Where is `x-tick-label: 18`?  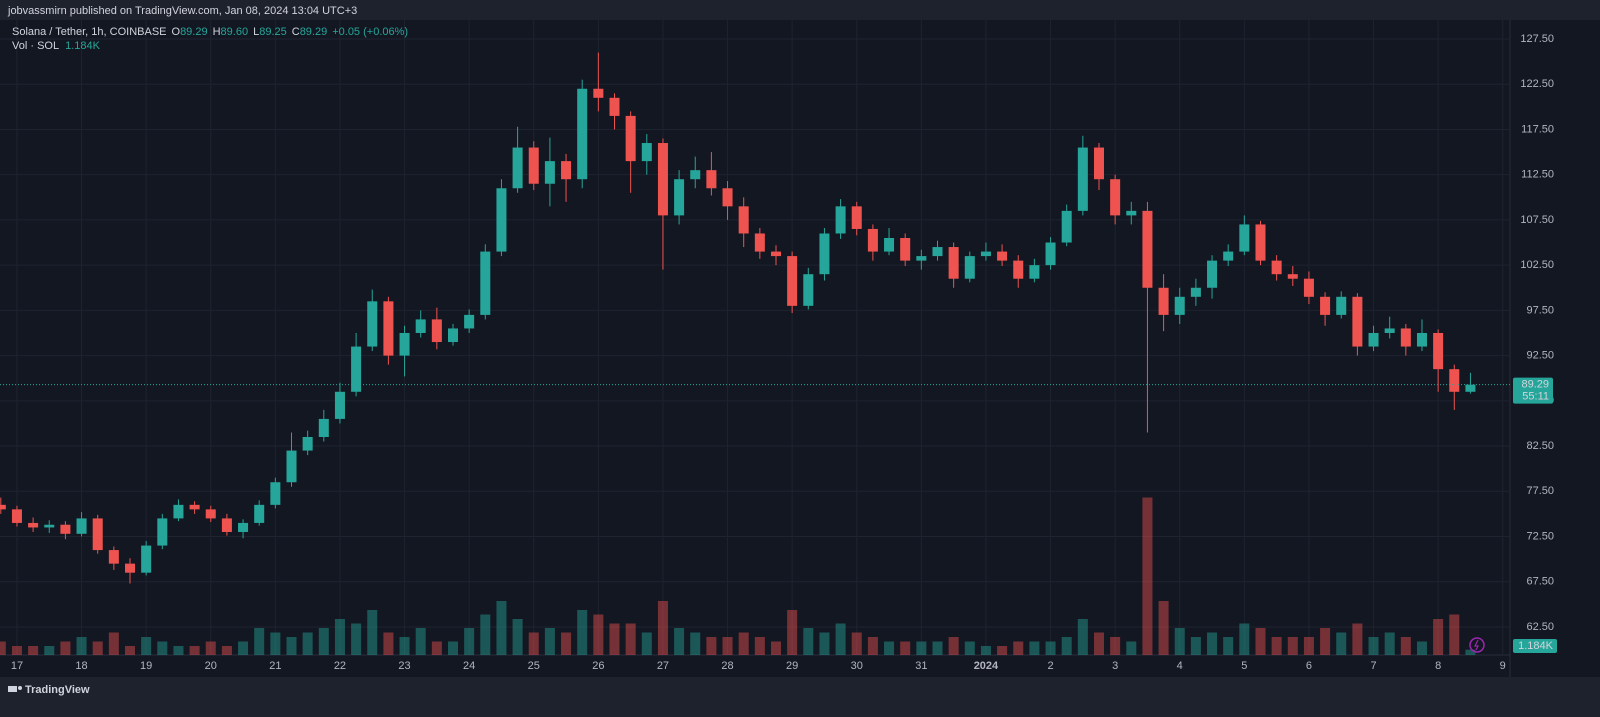 x-tick-label: 18 is located at coordinates (81, 666).